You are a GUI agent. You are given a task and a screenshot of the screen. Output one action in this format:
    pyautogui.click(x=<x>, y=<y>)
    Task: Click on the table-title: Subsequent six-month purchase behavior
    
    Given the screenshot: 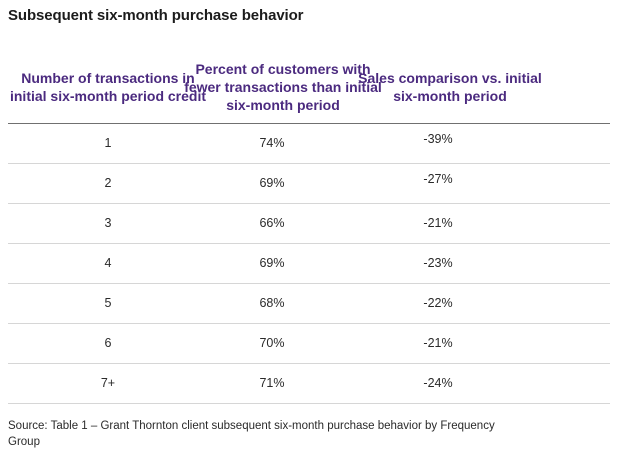 What is the action you would take?
    pyautogui.click(x=156, y=15)
    